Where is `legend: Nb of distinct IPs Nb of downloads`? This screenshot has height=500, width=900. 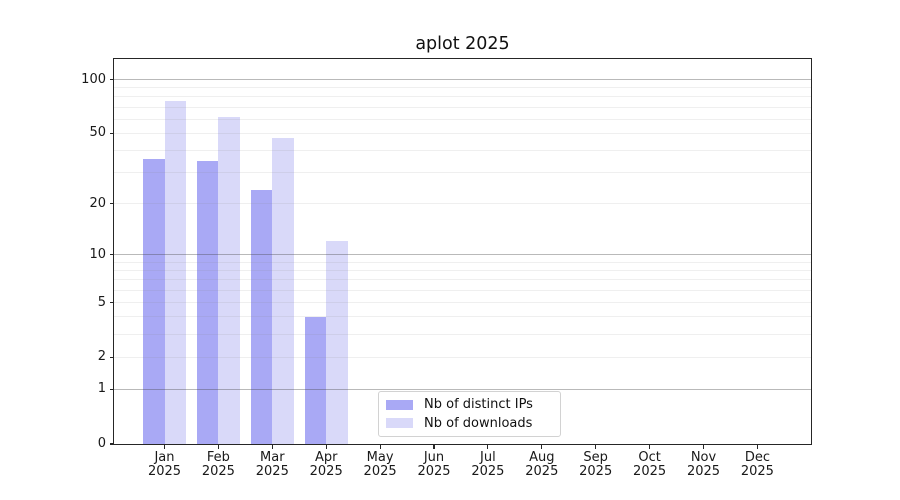
legend: Nb of distinct IPs Nb of downloads is located at coordinates (469, 414).